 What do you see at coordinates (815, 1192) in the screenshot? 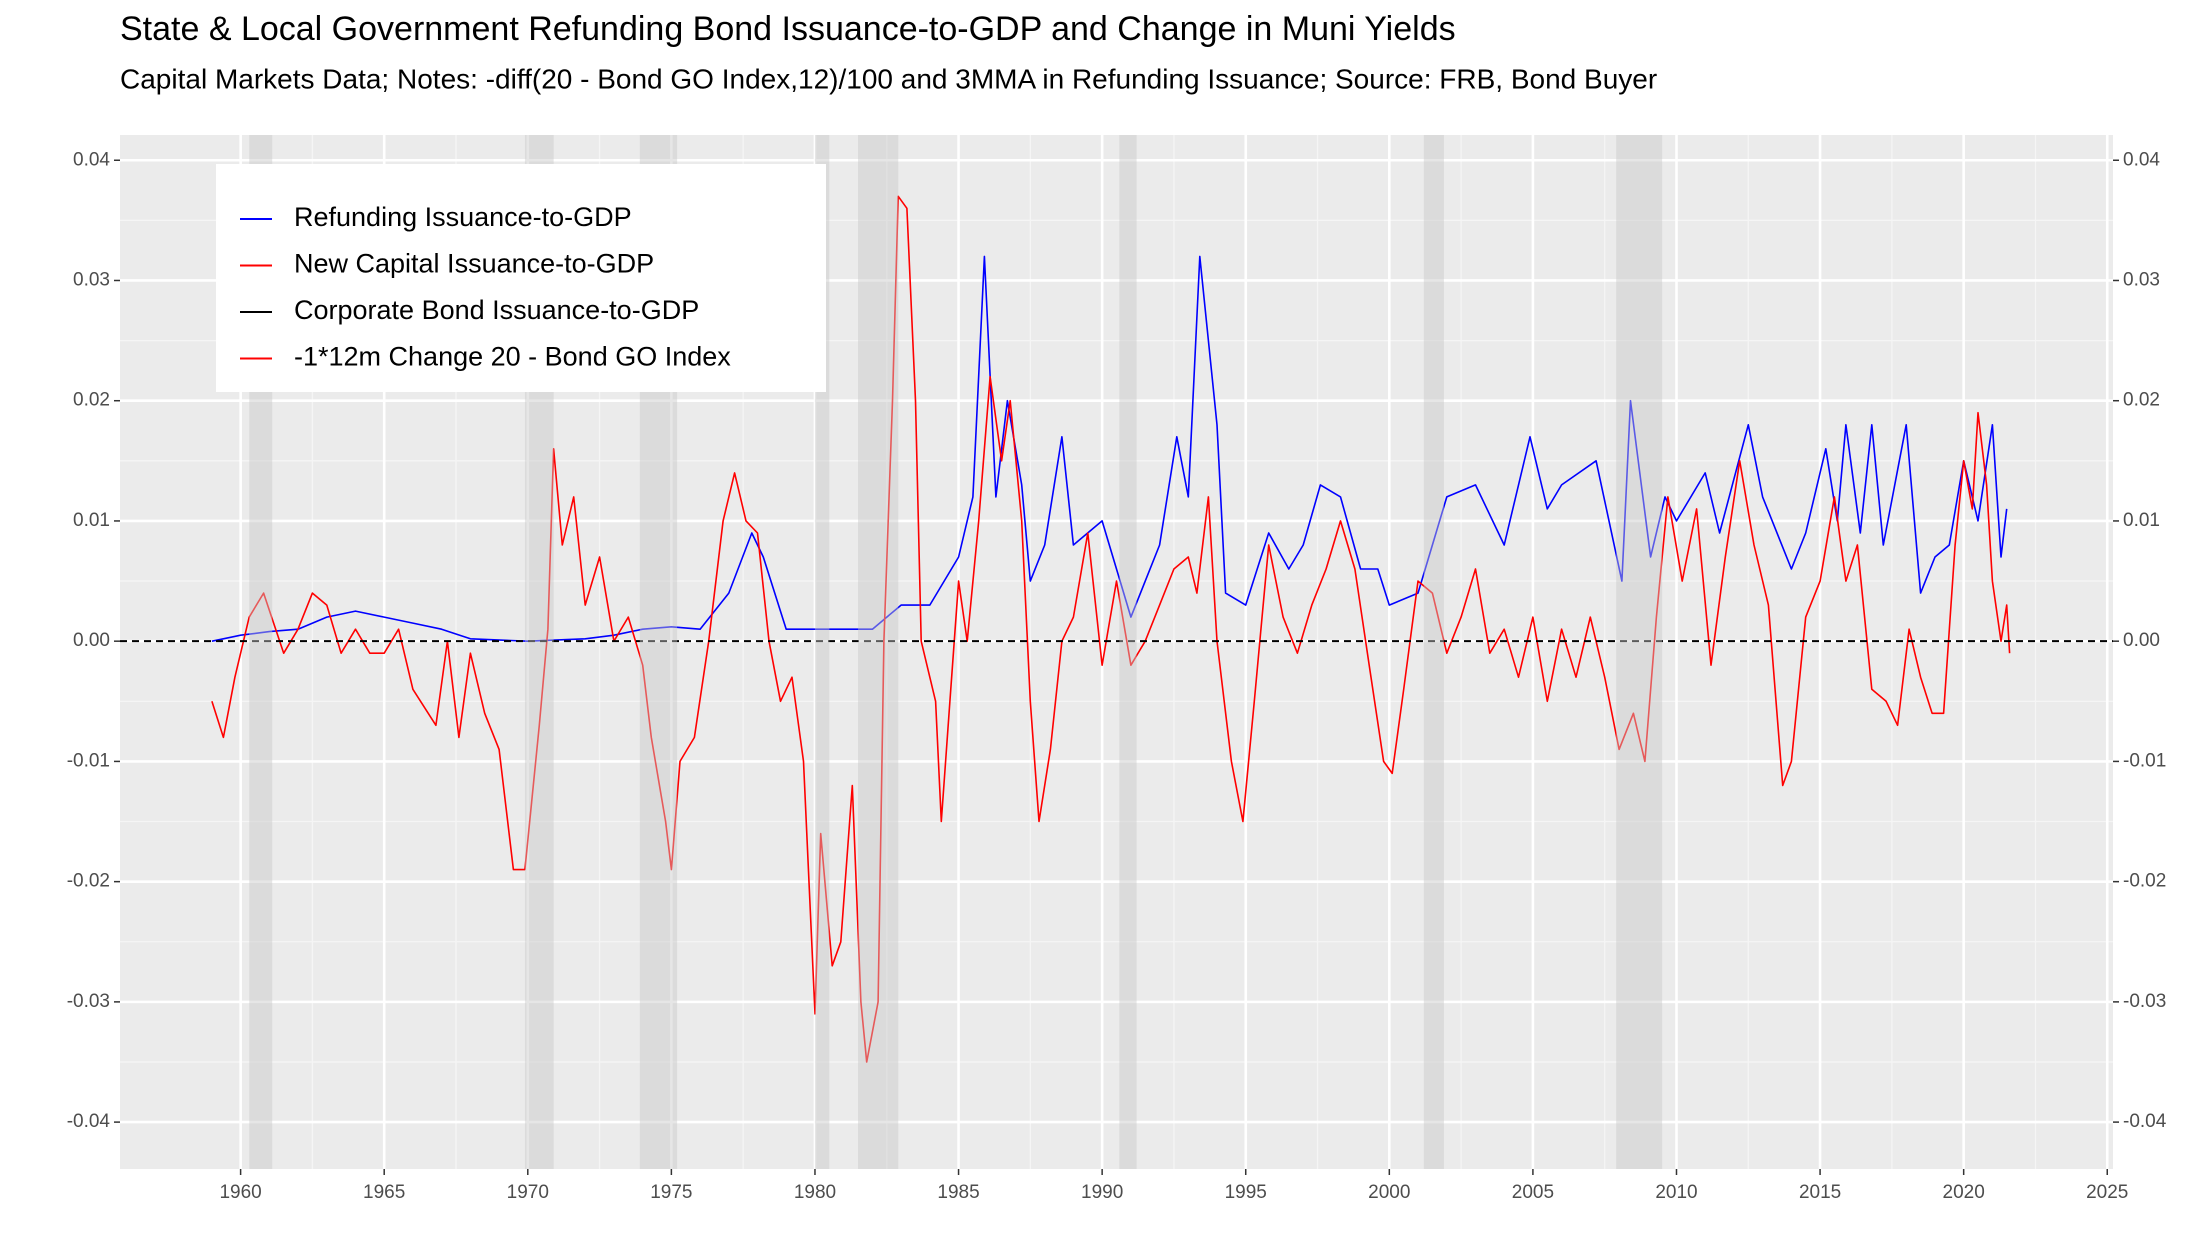
I see `x-tick-label: 1980` at bounding box center [815, 1192].